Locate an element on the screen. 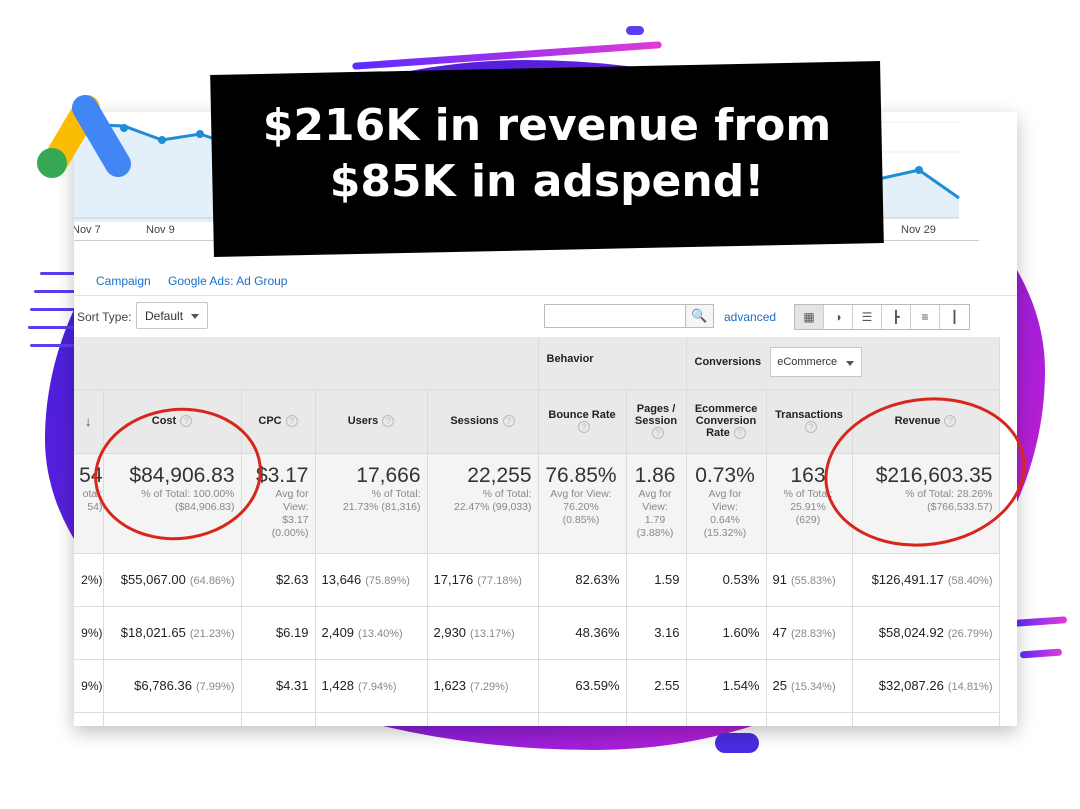 This screenshot has height=809, width=1080. chart-area-fill-right is located at coordinates (916, 194).